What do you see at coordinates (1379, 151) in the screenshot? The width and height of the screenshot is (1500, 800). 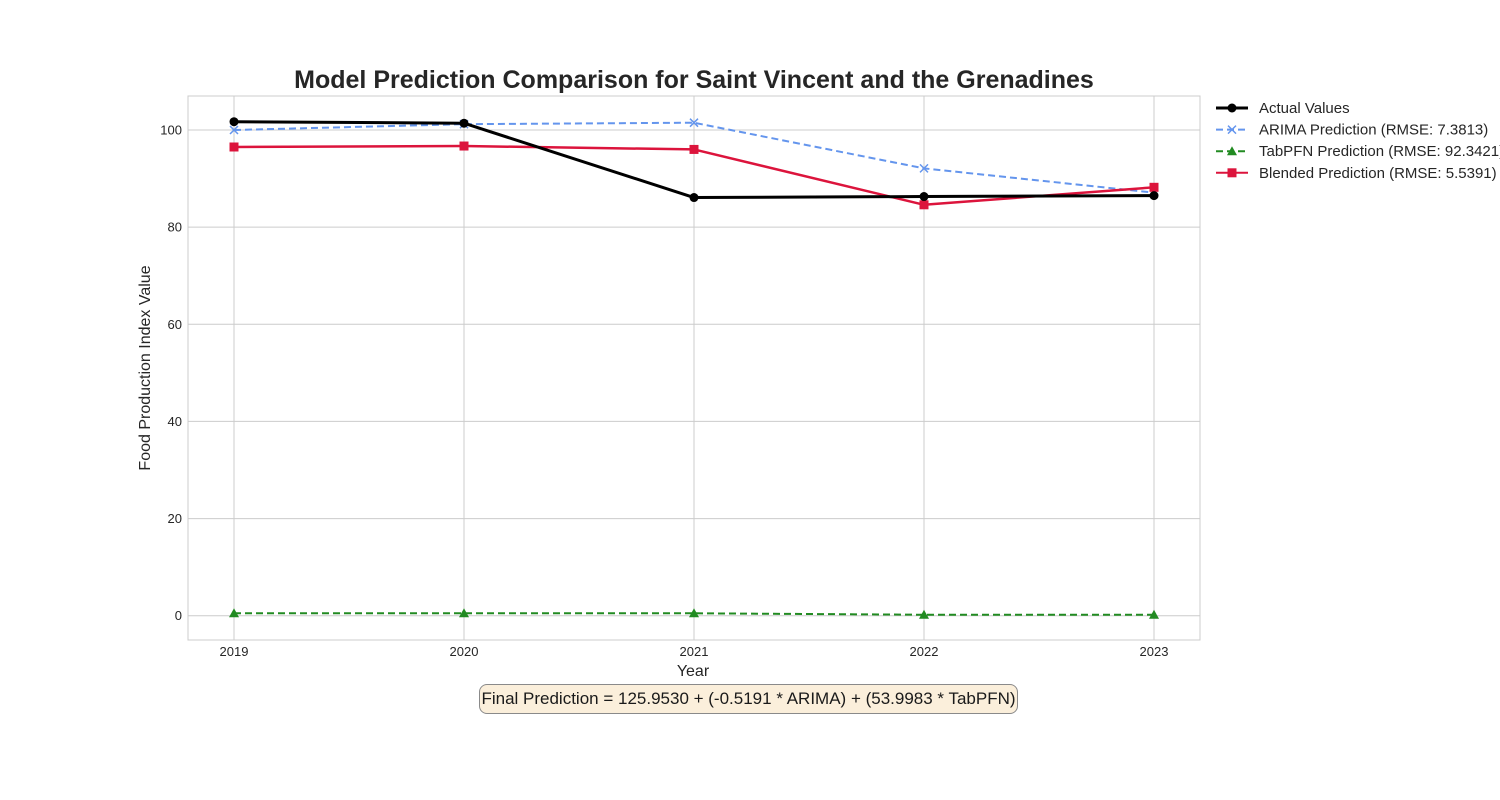 I see `legend-label: TabPFN Prediction (RMSE: 92.3421)` at bounding box center [1379, 151].